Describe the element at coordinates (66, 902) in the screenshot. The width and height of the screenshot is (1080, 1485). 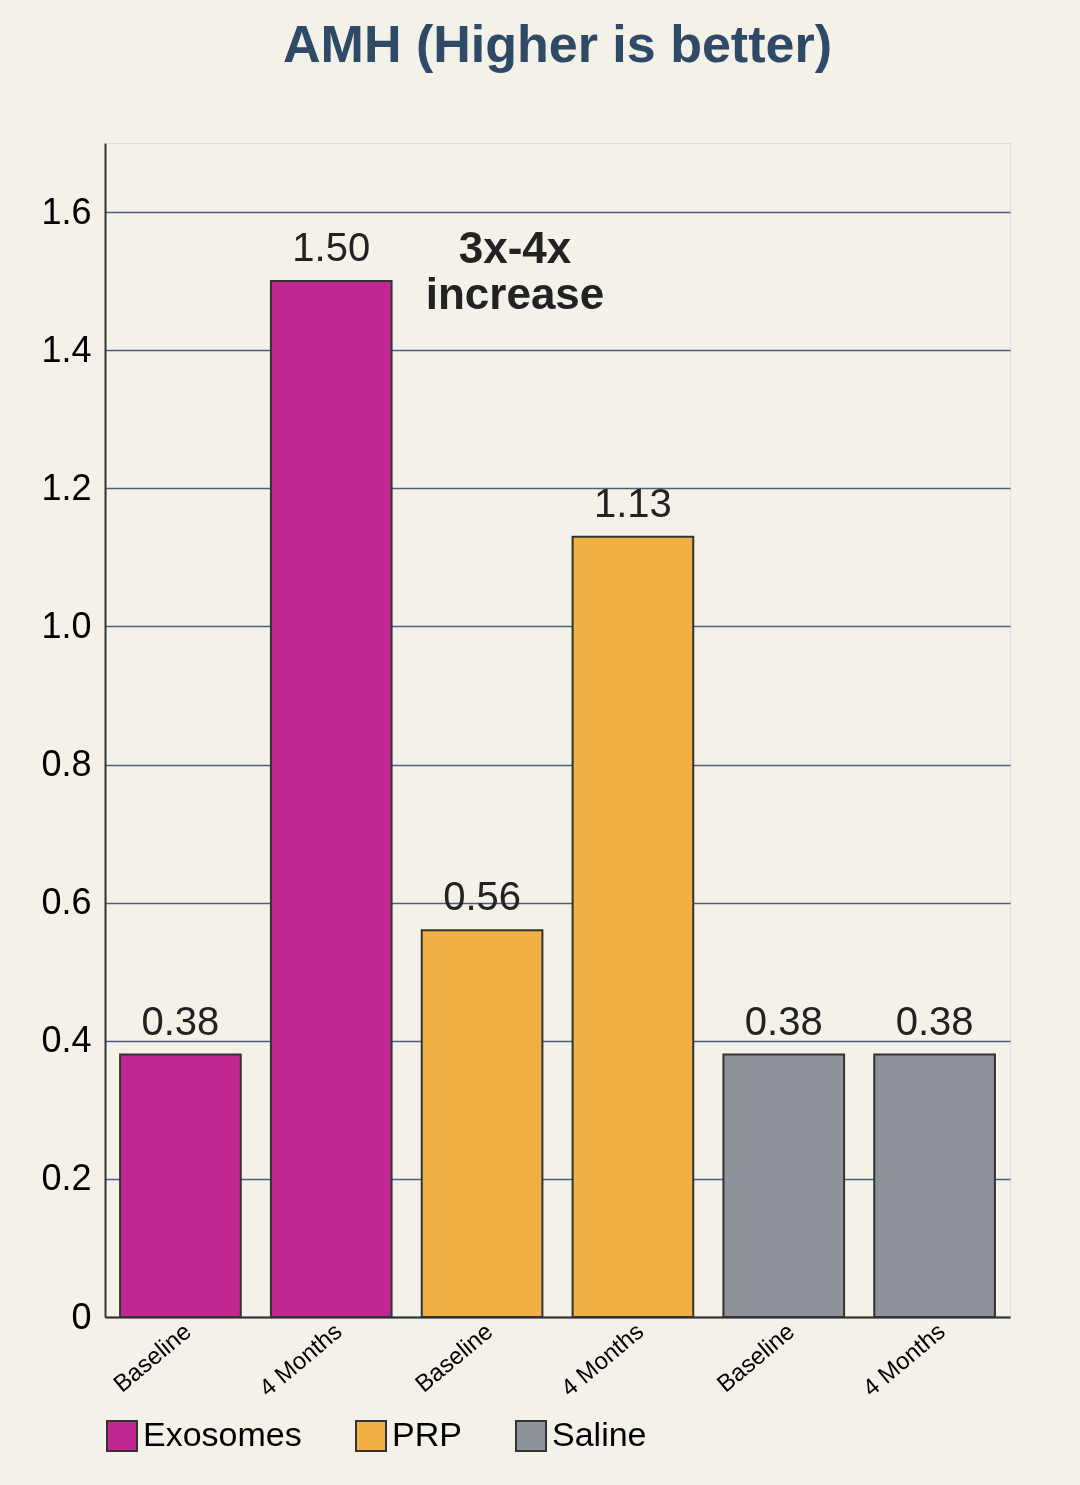
I see `y-tick-label: 0.6` at that location.